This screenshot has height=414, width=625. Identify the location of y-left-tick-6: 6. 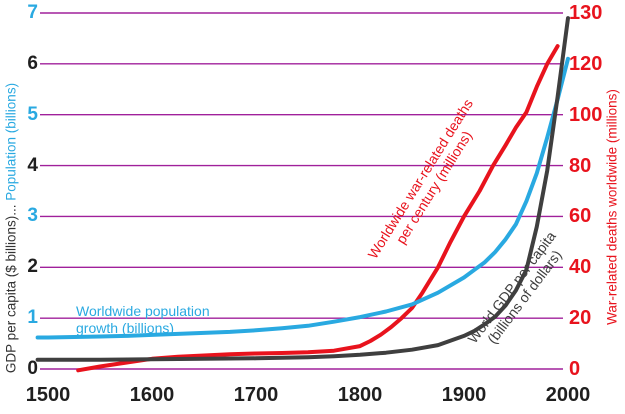
(32, 63).